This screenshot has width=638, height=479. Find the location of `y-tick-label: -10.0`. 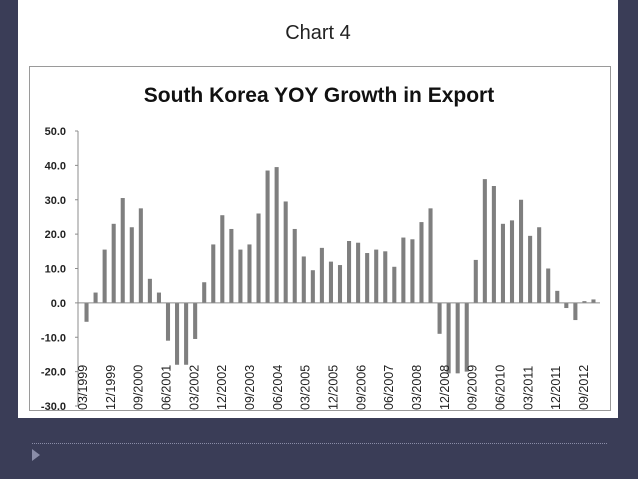

y-tick-label: -10.0 is located at coordinates (53, 338).